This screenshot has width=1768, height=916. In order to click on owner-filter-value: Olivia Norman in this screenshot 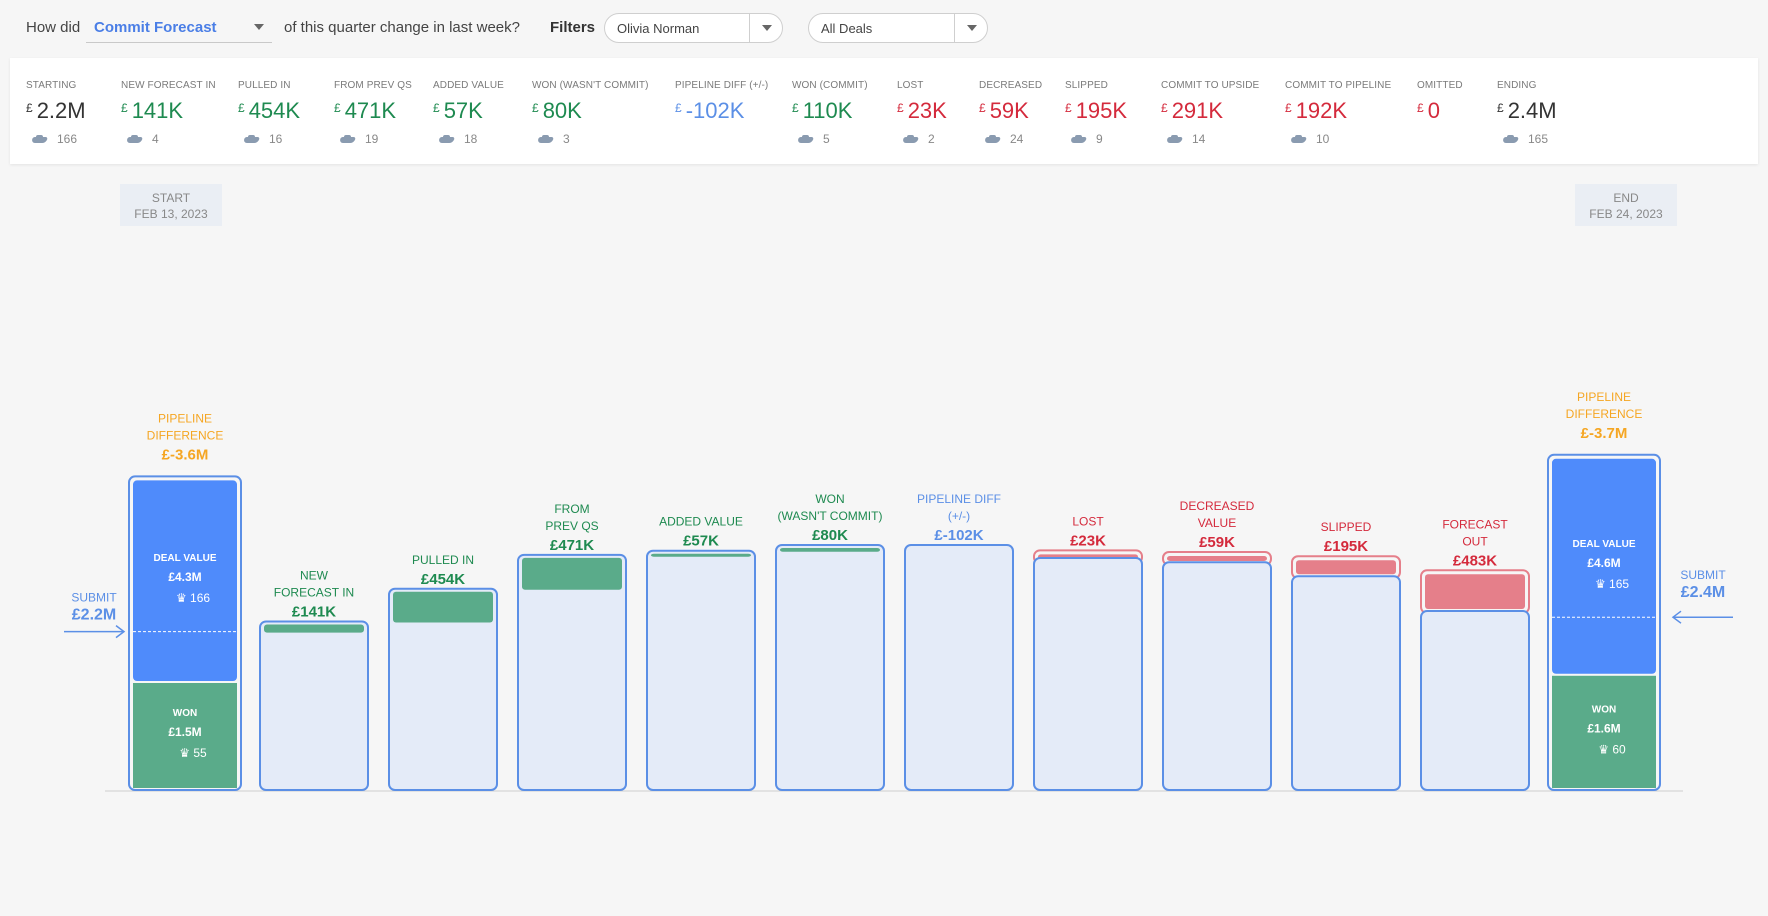, I will do `click(658, 28)`.